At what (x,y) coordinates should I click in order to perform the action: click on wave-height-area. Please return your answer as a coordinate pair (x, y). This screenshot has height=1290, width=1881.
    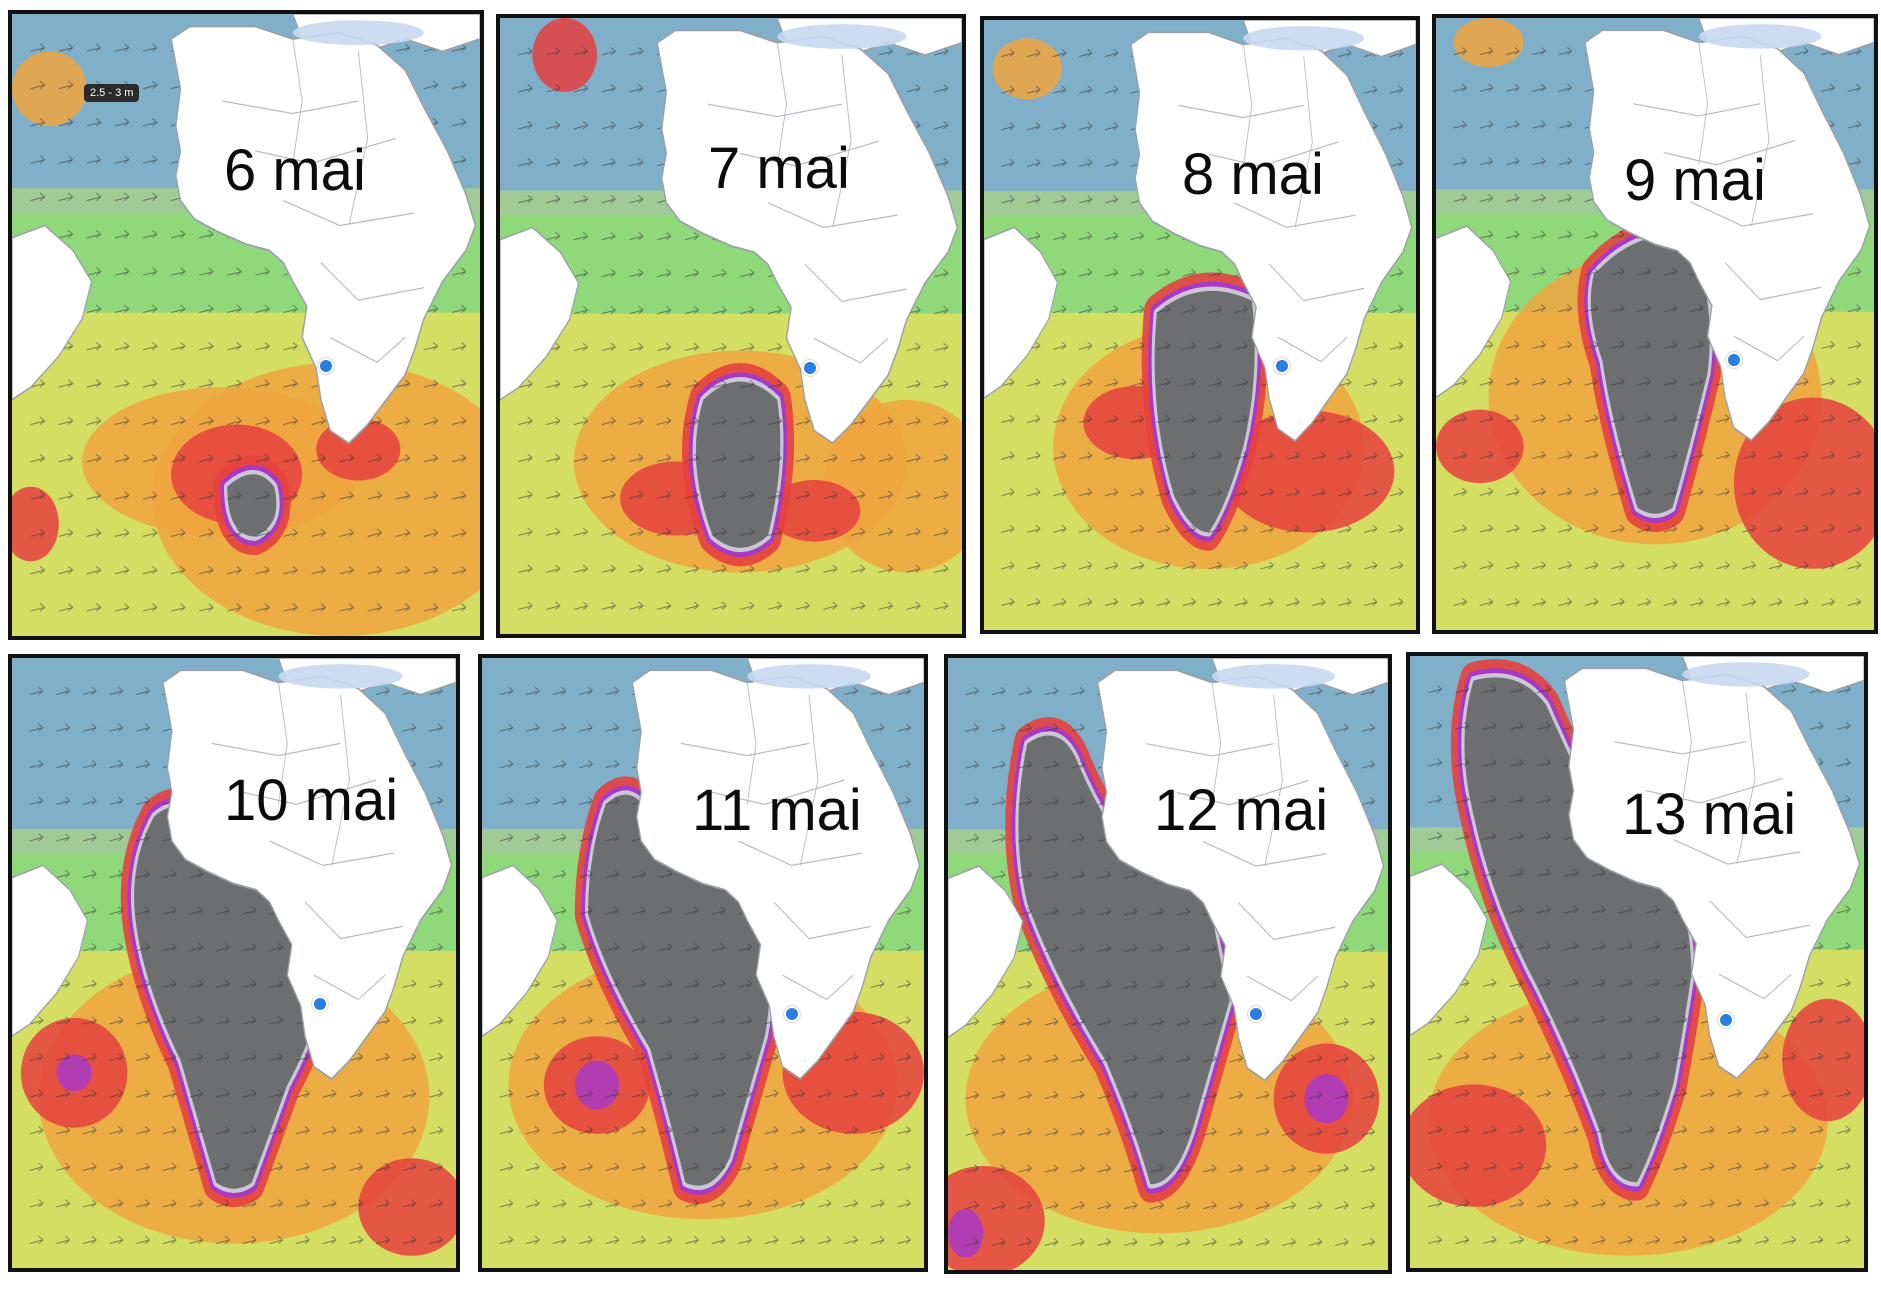
    Looking at the image, I should click on (565, 55).